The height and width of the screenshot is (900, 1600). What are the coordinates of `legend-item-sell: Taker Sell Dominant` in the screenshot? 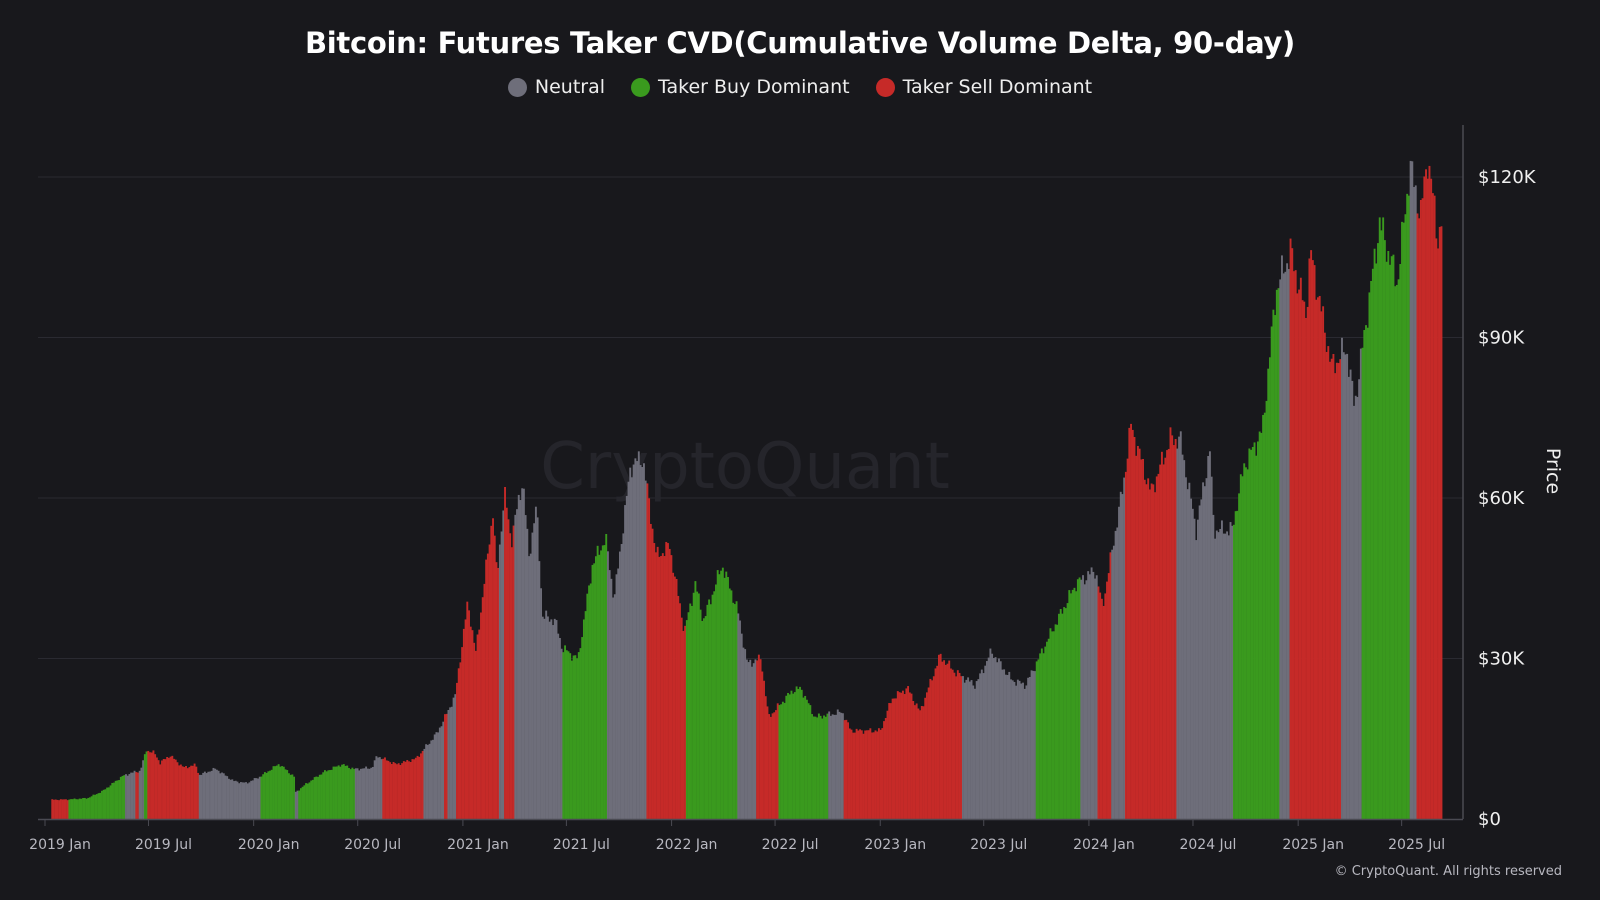 It's located at (983, 87).